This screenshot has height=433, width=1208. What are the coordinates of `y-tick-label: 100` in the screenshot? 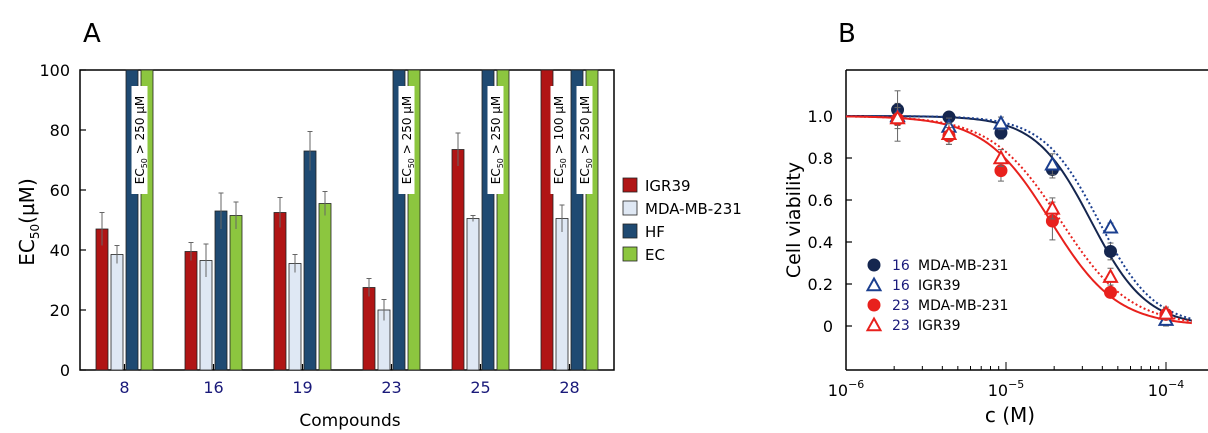 It's located at (54, 70).